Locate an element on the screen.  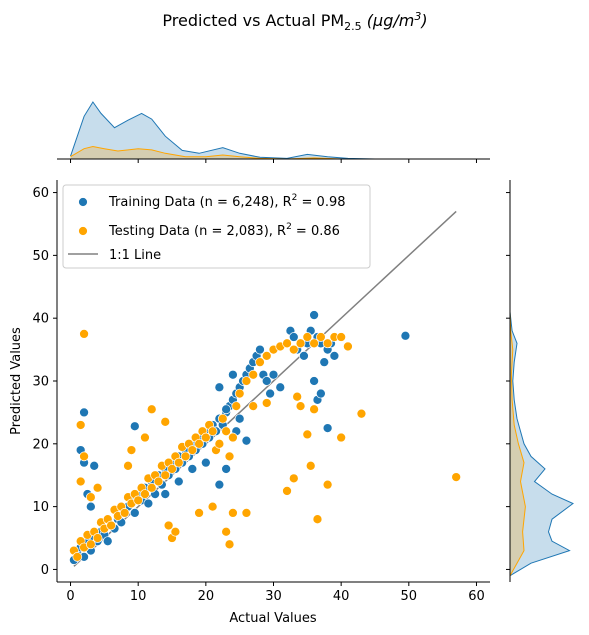
x-tick-label: 30 is located at coordinates (273, 596).